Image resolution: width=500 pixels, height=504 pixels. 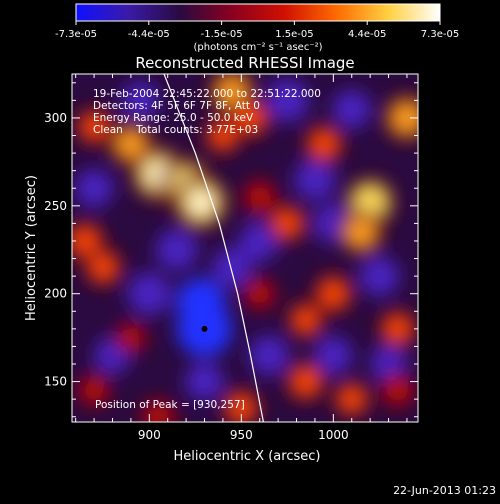 What do you see at coordinates (258, 12) in the screenshot?
I see `colorbar` at bounding box center [258, 12].